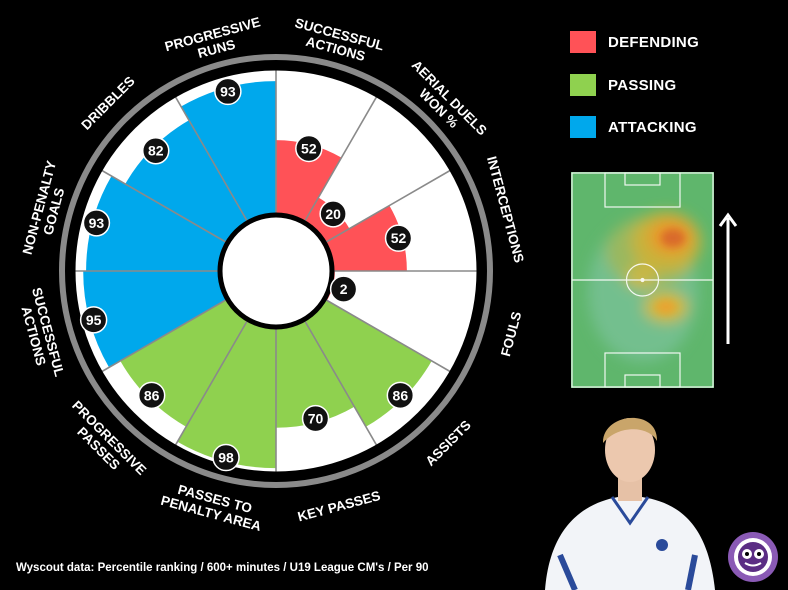 The image size is (788, 590). I want to click on legend-swatch-defending, so click(583, 42).